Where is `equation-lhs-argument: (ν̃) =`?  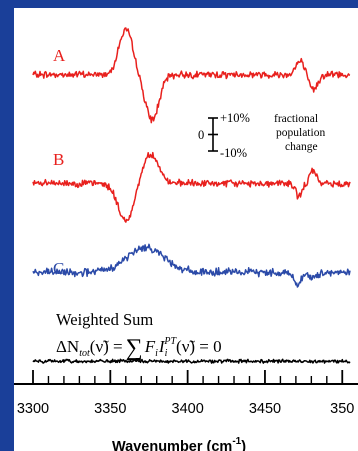 equation-lhs-argument: (ν̃) = is located at coordinates (106, 346).